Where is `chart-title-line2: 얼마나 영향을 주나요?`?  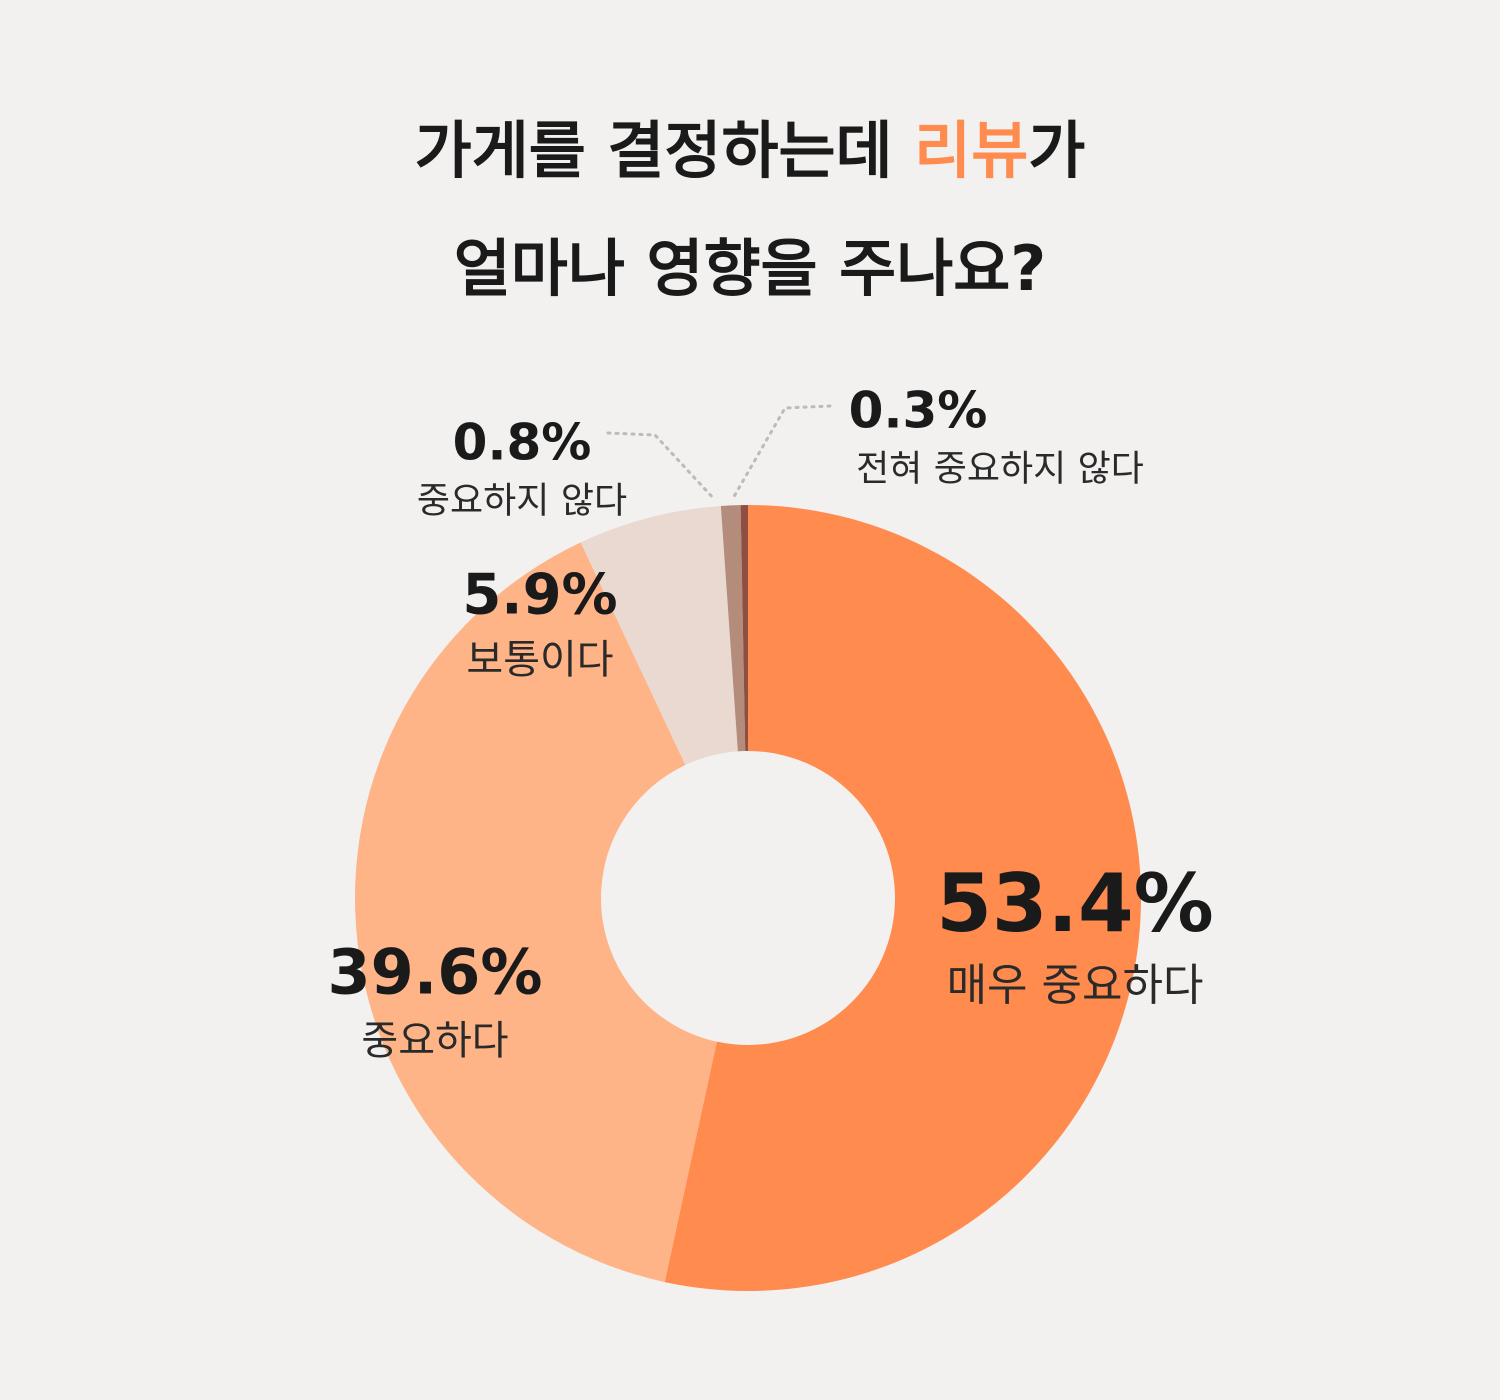 chart-title-line2: 얼마나 영향을 주나요? is located at coordinates (750, 268).